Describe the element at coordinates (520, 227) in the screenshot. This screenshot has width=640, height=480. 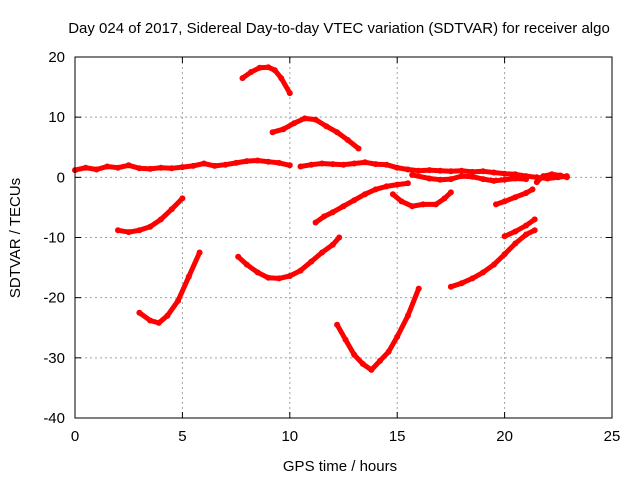
I see `series-sat-rise-right-b` at that location.